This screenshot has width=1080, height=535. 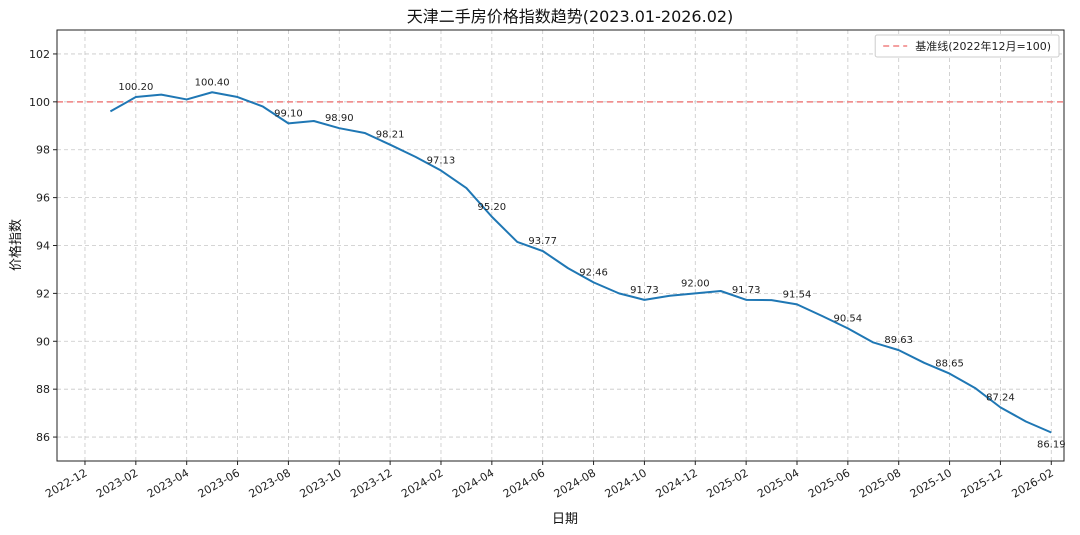 What do you see at coordinates (371, 483) in the screenshot?
I see `x-tick-label: 2023-12` at bounding box center [371, 483].